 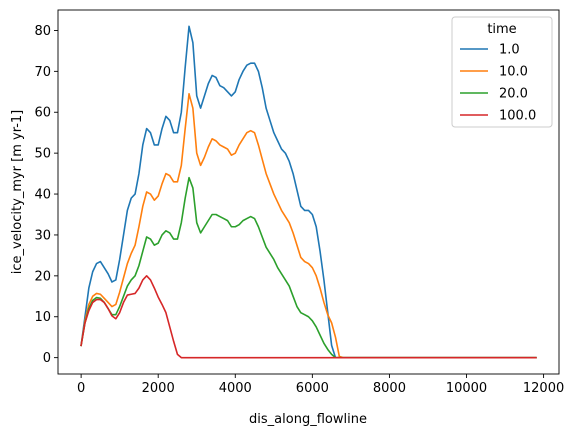 I want to click on y-tick-label-5: 50, so click(x=42, y=154).